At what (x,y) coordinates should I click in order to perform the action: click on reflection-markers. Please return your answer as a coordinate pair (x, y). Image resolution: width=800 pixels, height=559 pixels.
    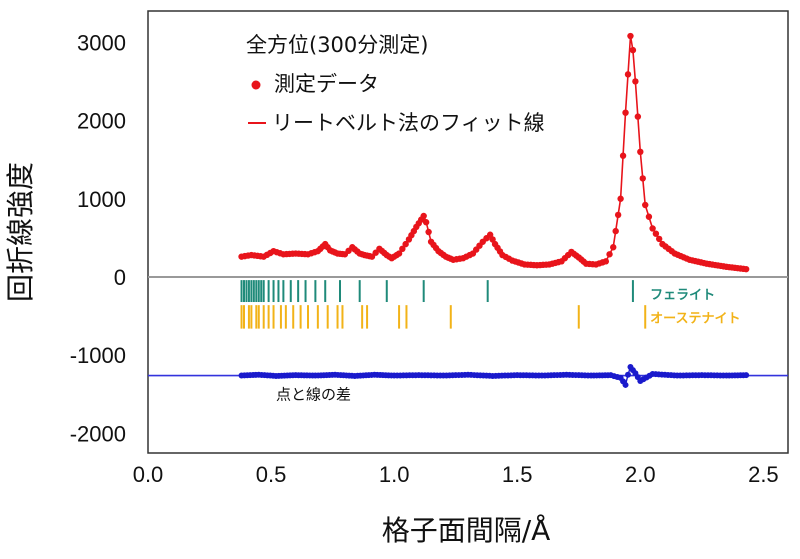
    Looking at the image, I should click on (443, 304).